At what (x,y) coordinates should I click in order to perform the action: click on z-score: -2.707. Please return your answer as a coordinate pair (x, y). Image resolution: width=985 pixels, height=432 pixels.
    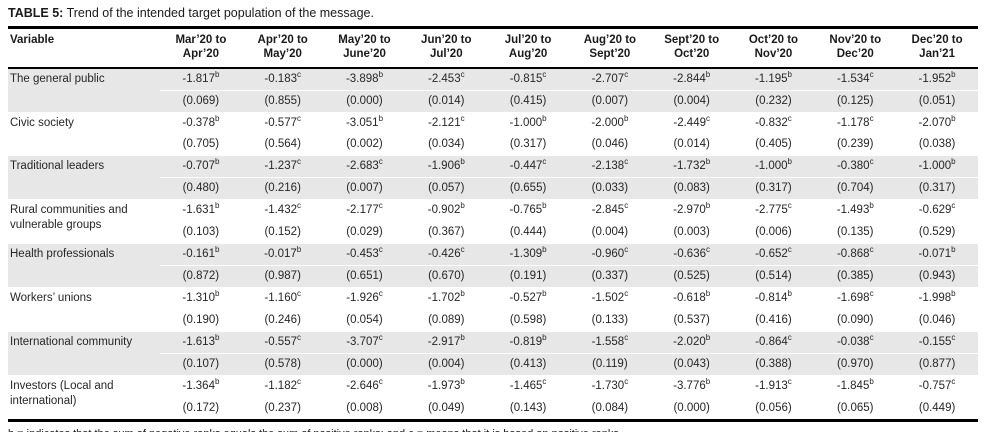
    Looking at the image, I should click on (608, 78).